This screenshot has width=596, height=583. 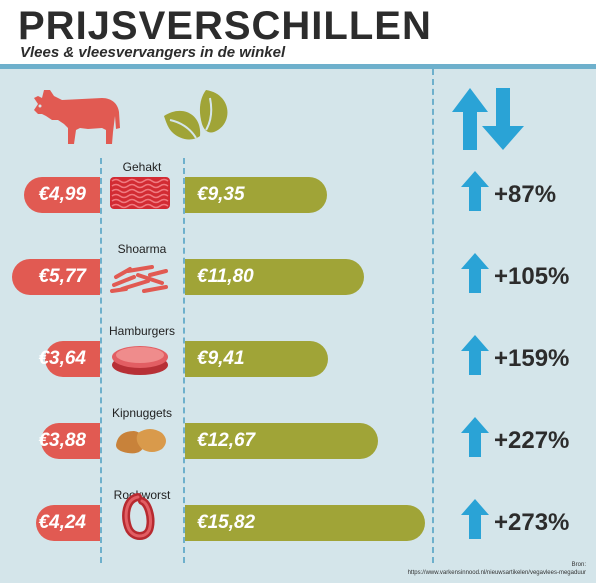 I want to click on meat-substitute-price-bar: €9,41, so click(x=256, y=359).